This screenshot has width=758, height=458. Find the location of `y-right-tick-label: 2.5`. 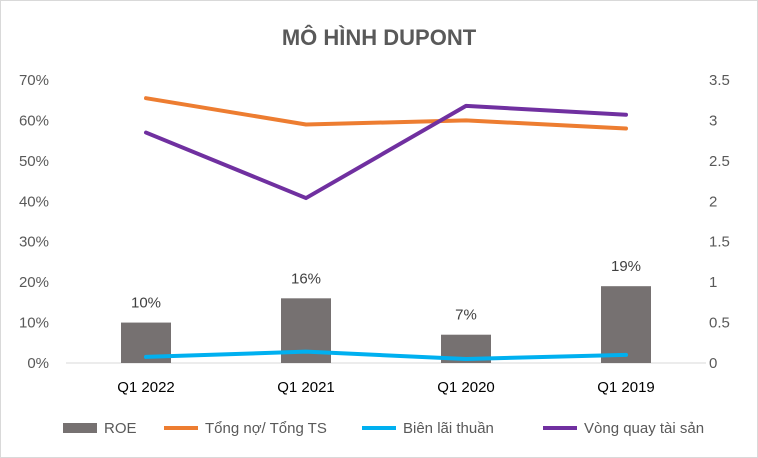

y-right-tick-label: 2.5 is located at coordinates (719, 161).